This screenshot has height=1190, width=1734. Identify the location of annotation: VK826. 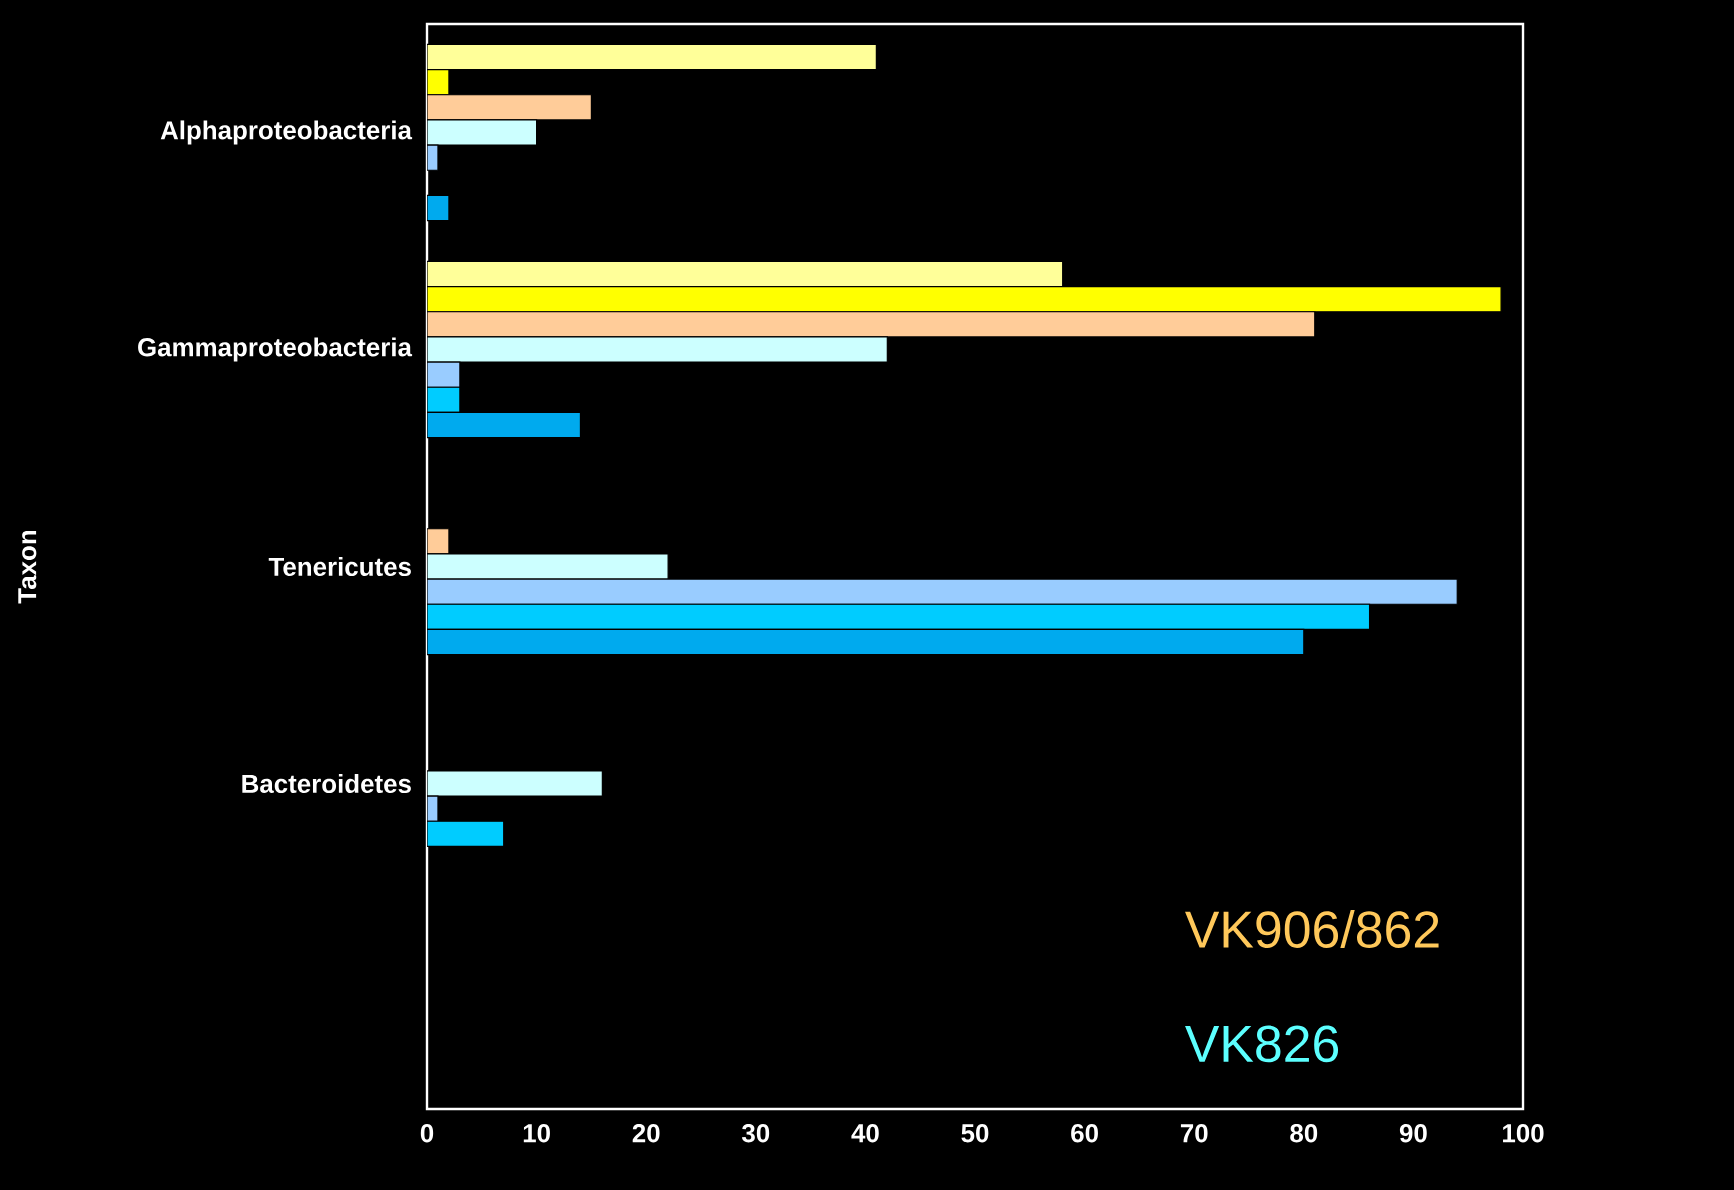
(1262, 1044).